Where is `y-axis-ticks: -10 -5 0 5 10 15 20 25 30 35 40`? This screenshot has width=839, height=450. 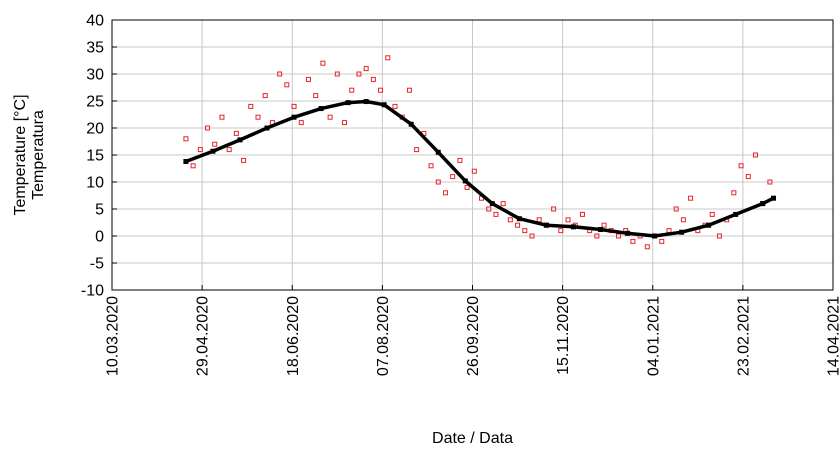 y-axis-ticks: -10 -5 0 5 10 15 20 25 30 35 40 is located at coordinates (99, 156).